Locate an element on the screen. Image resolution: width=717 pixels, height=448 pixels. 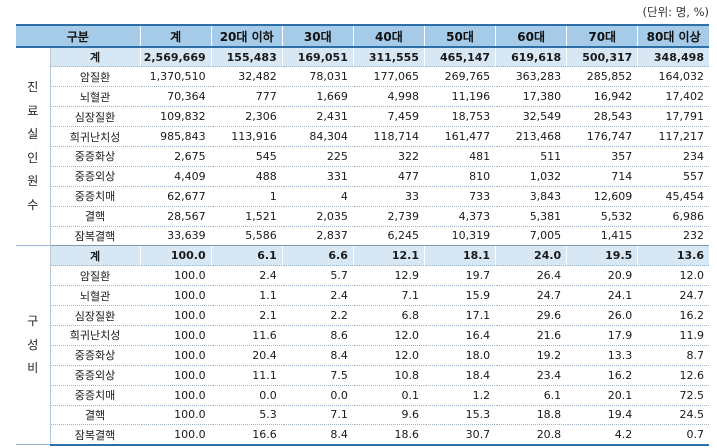
value-cell: 19.7 is located at coordinates (459, 276).